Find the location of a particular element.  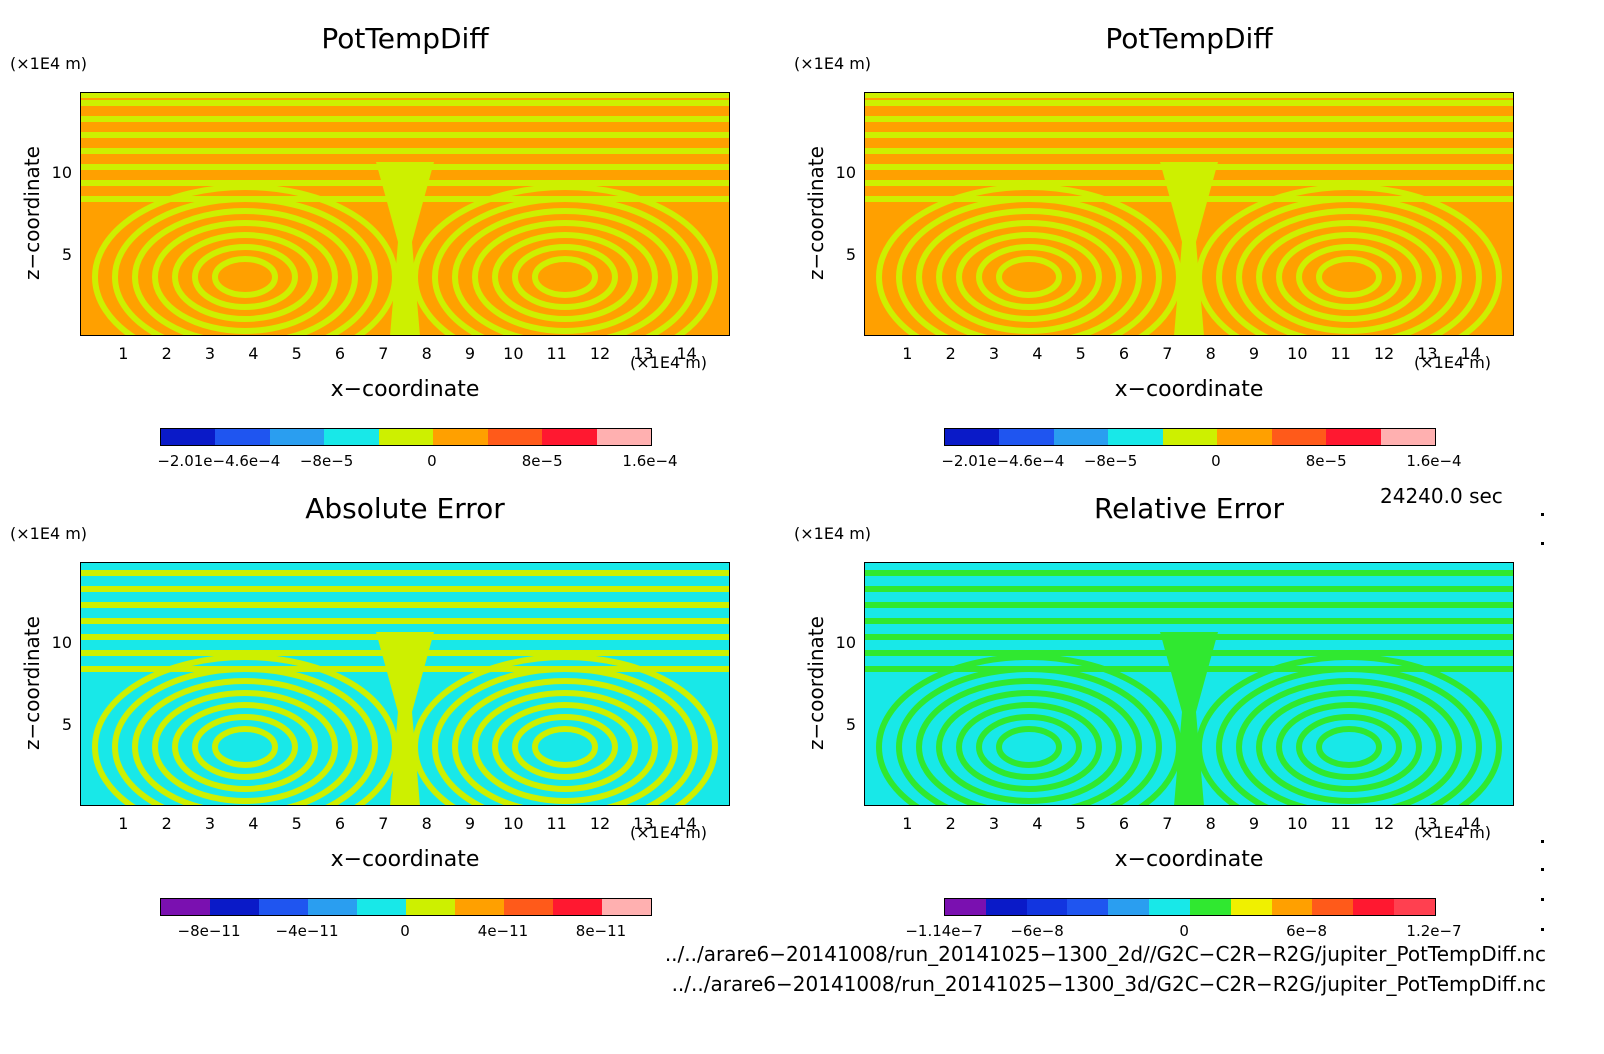

colorbar-label: 1.2e−7 is located at coordinates (1434, 931).